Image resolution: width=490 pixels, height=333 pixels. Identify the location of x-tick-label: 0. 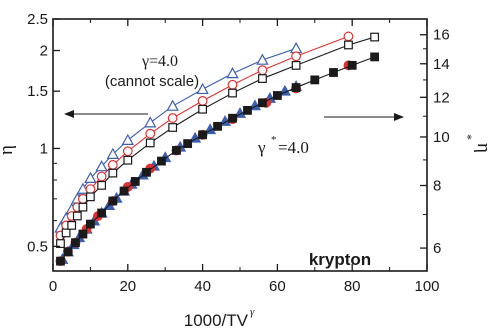
(53, 286).